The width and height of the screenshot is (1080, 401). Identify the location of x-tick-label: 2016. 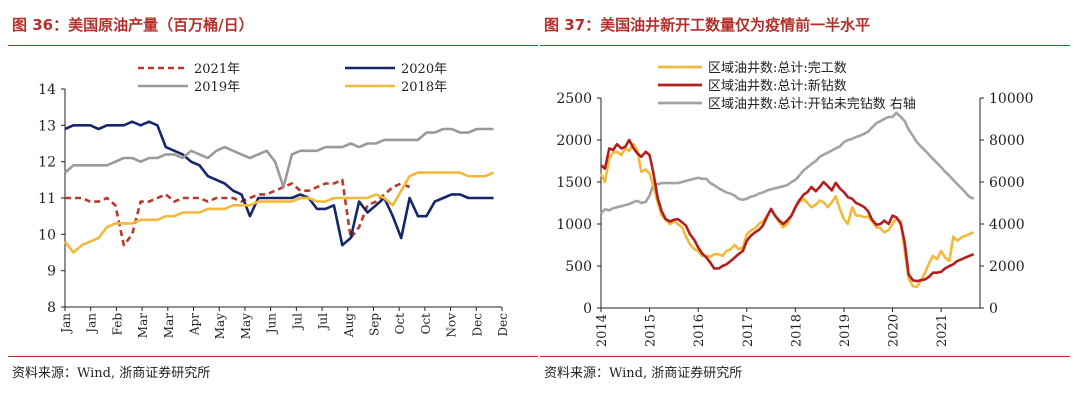
(699, 330).